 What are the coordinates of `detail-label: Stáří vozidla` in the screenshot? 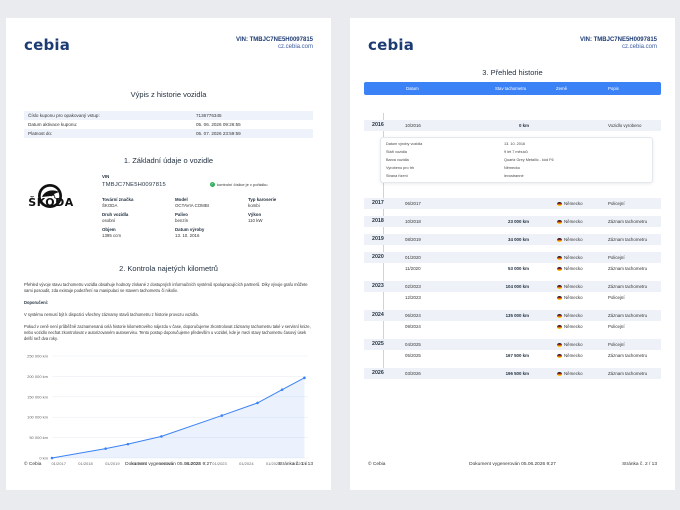 It's located at (396, 152).